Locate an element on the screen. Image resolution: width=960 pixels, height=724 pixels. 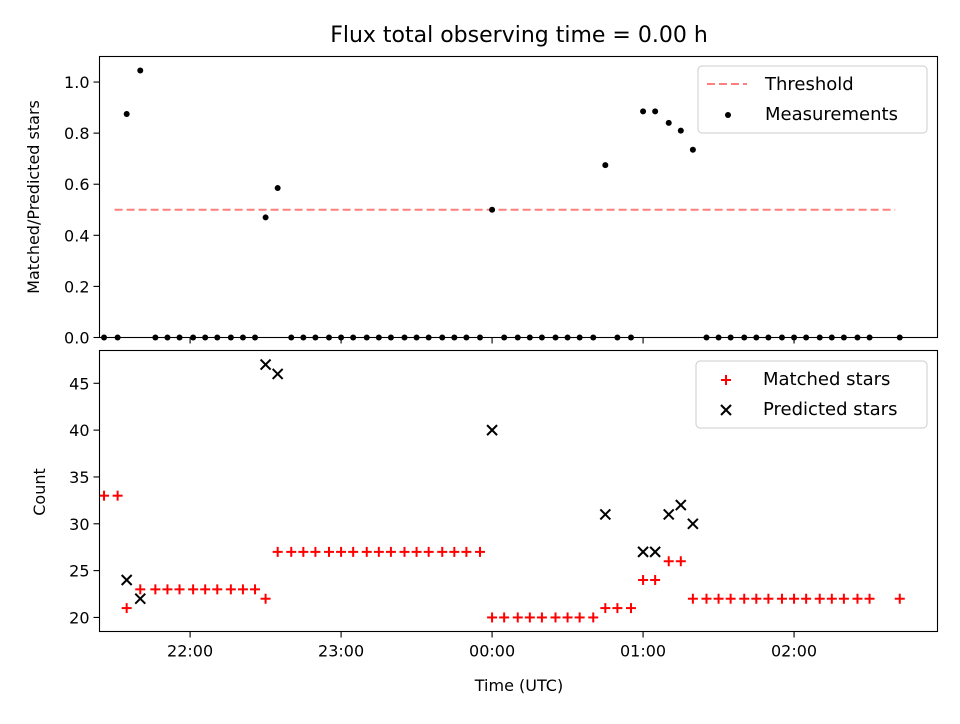
legend-predicted-marker is located at coordinates (726, 410).